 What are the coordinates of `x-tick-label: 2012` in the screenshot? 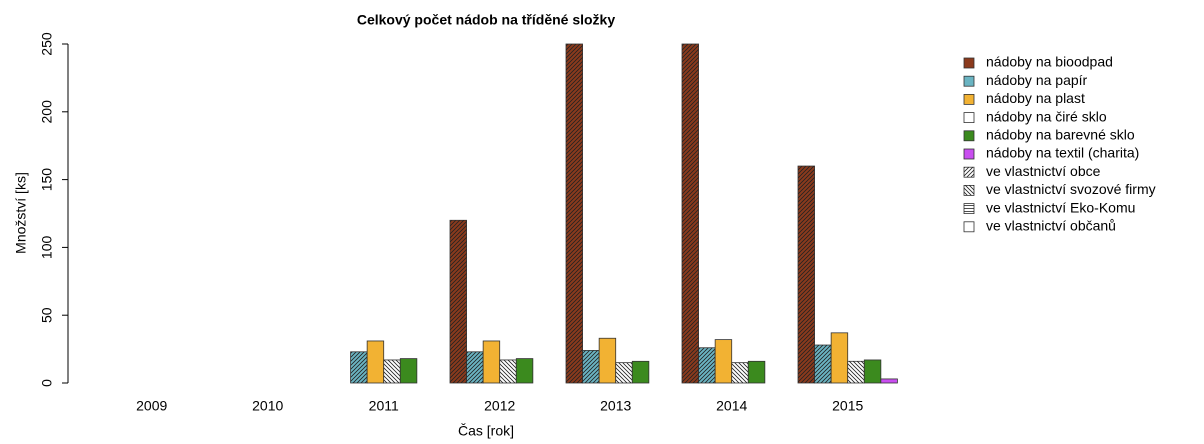 It's located at (499, 406).